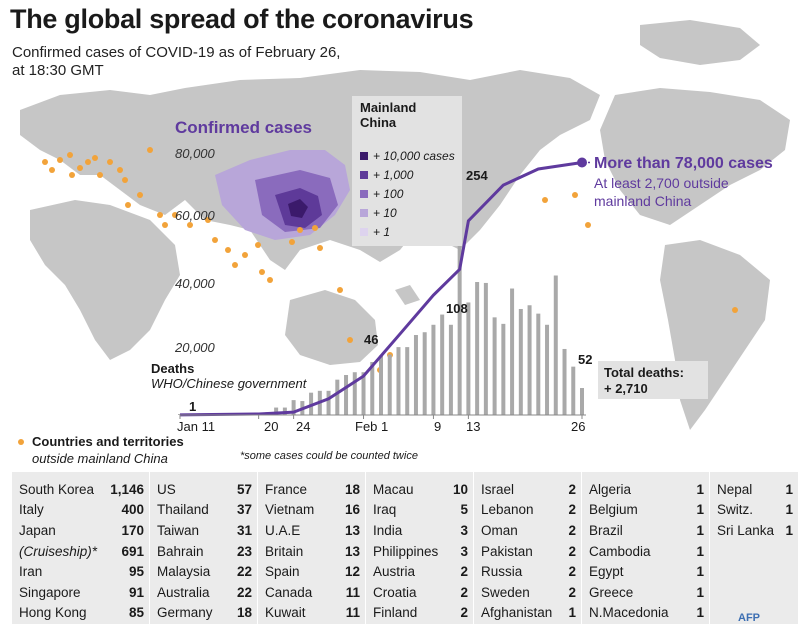 This screenshot has width=810, height=640. What do you see at coordinates (244, 592) in the screenshot?
I see `case-count: 22` at bounding box center [244, 592].